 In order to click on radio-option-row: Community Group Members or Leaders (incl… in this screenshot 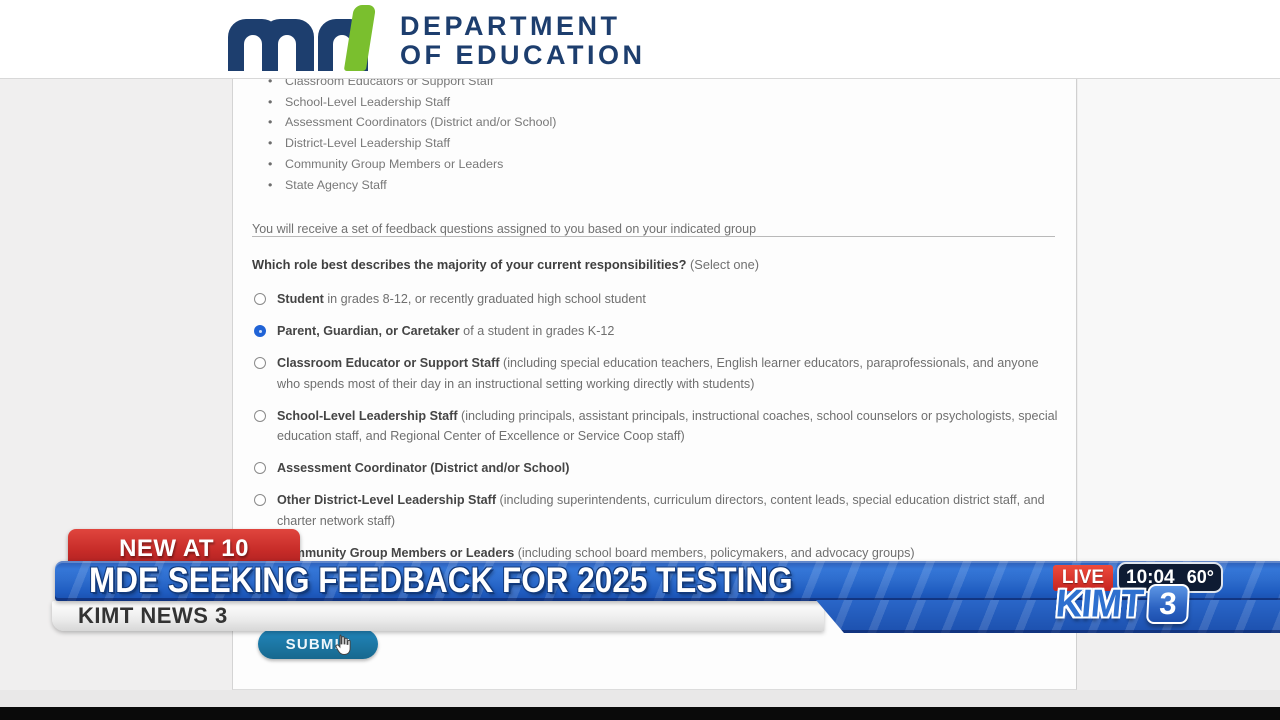, I will do `click(655, 553)`.